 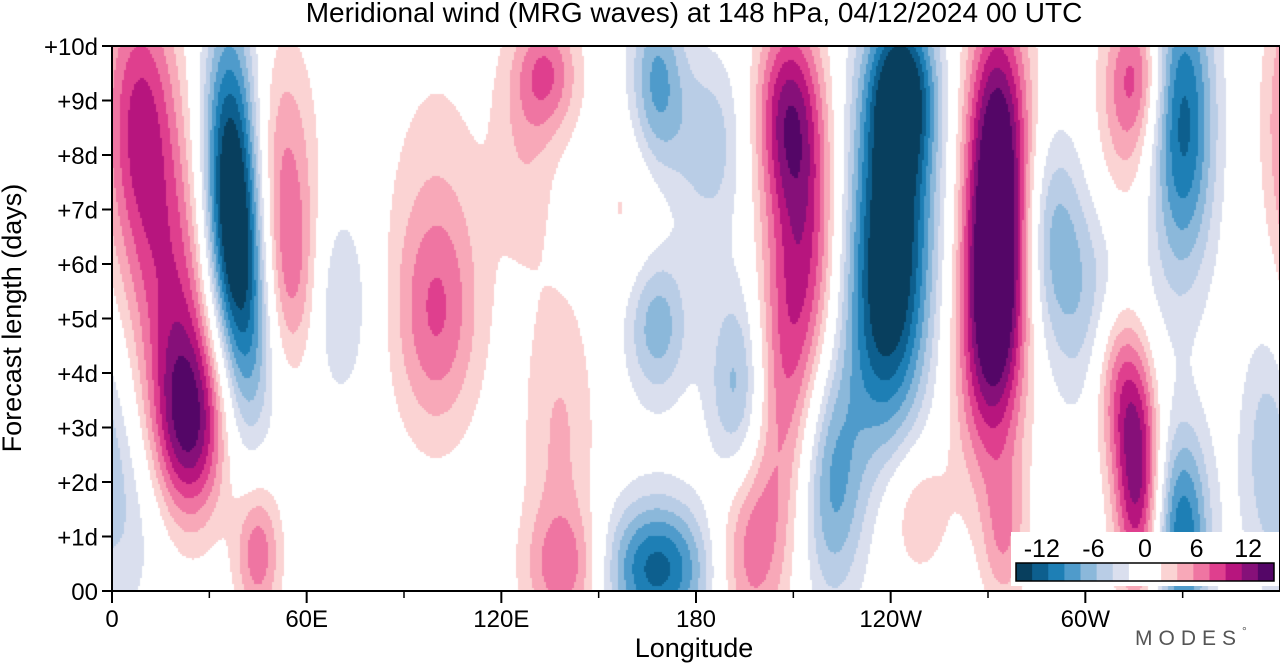 I want to click on y-tick-label: +5d, so click(x=77, y=320).